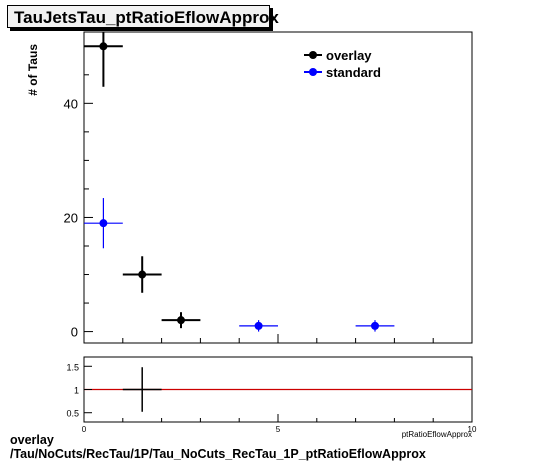 The width and height of the screenshot is (546, 462). Describe the element at coordinates (313, 55) in the screenshot. I see `legend-marker-overlay` at that location.